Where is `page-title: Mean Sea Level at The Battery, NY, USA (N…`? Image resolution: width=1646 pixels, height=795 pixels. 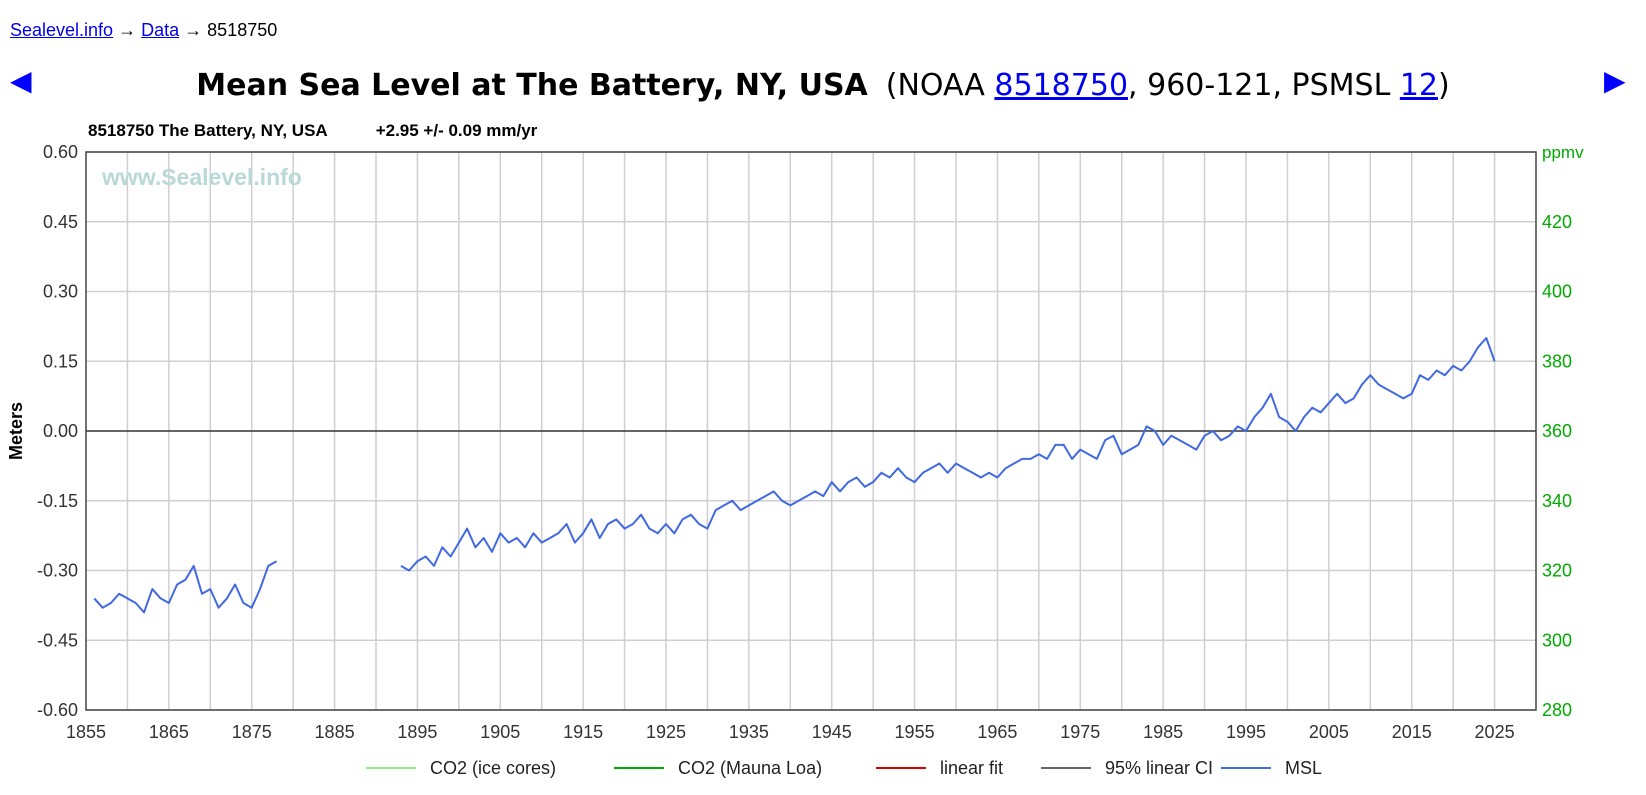
page-title: Mean Sea Level at The Battery, NY, USA (N… is located at coordinates (823, 85).